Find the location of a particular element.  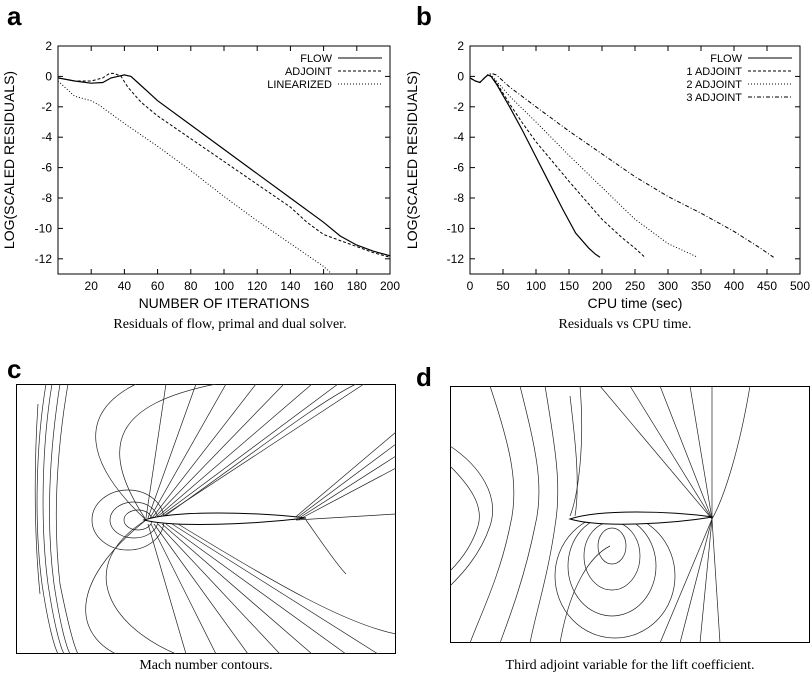

series-line-linearized is located at coordinates (195, 177).